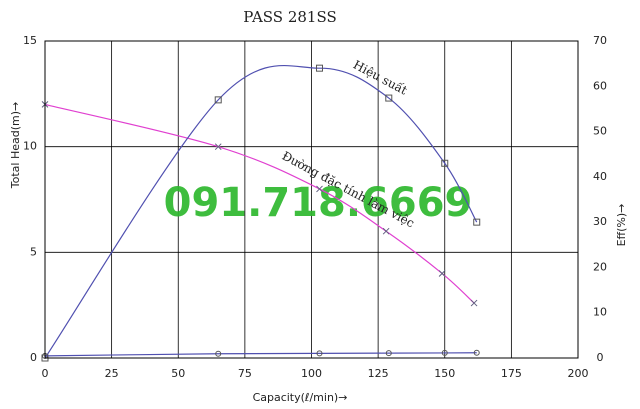 The image size is (640, 409). Describe the element at coordinates (600, 85) in the screenshot. I see `y2-tick-label: 60` at that location.